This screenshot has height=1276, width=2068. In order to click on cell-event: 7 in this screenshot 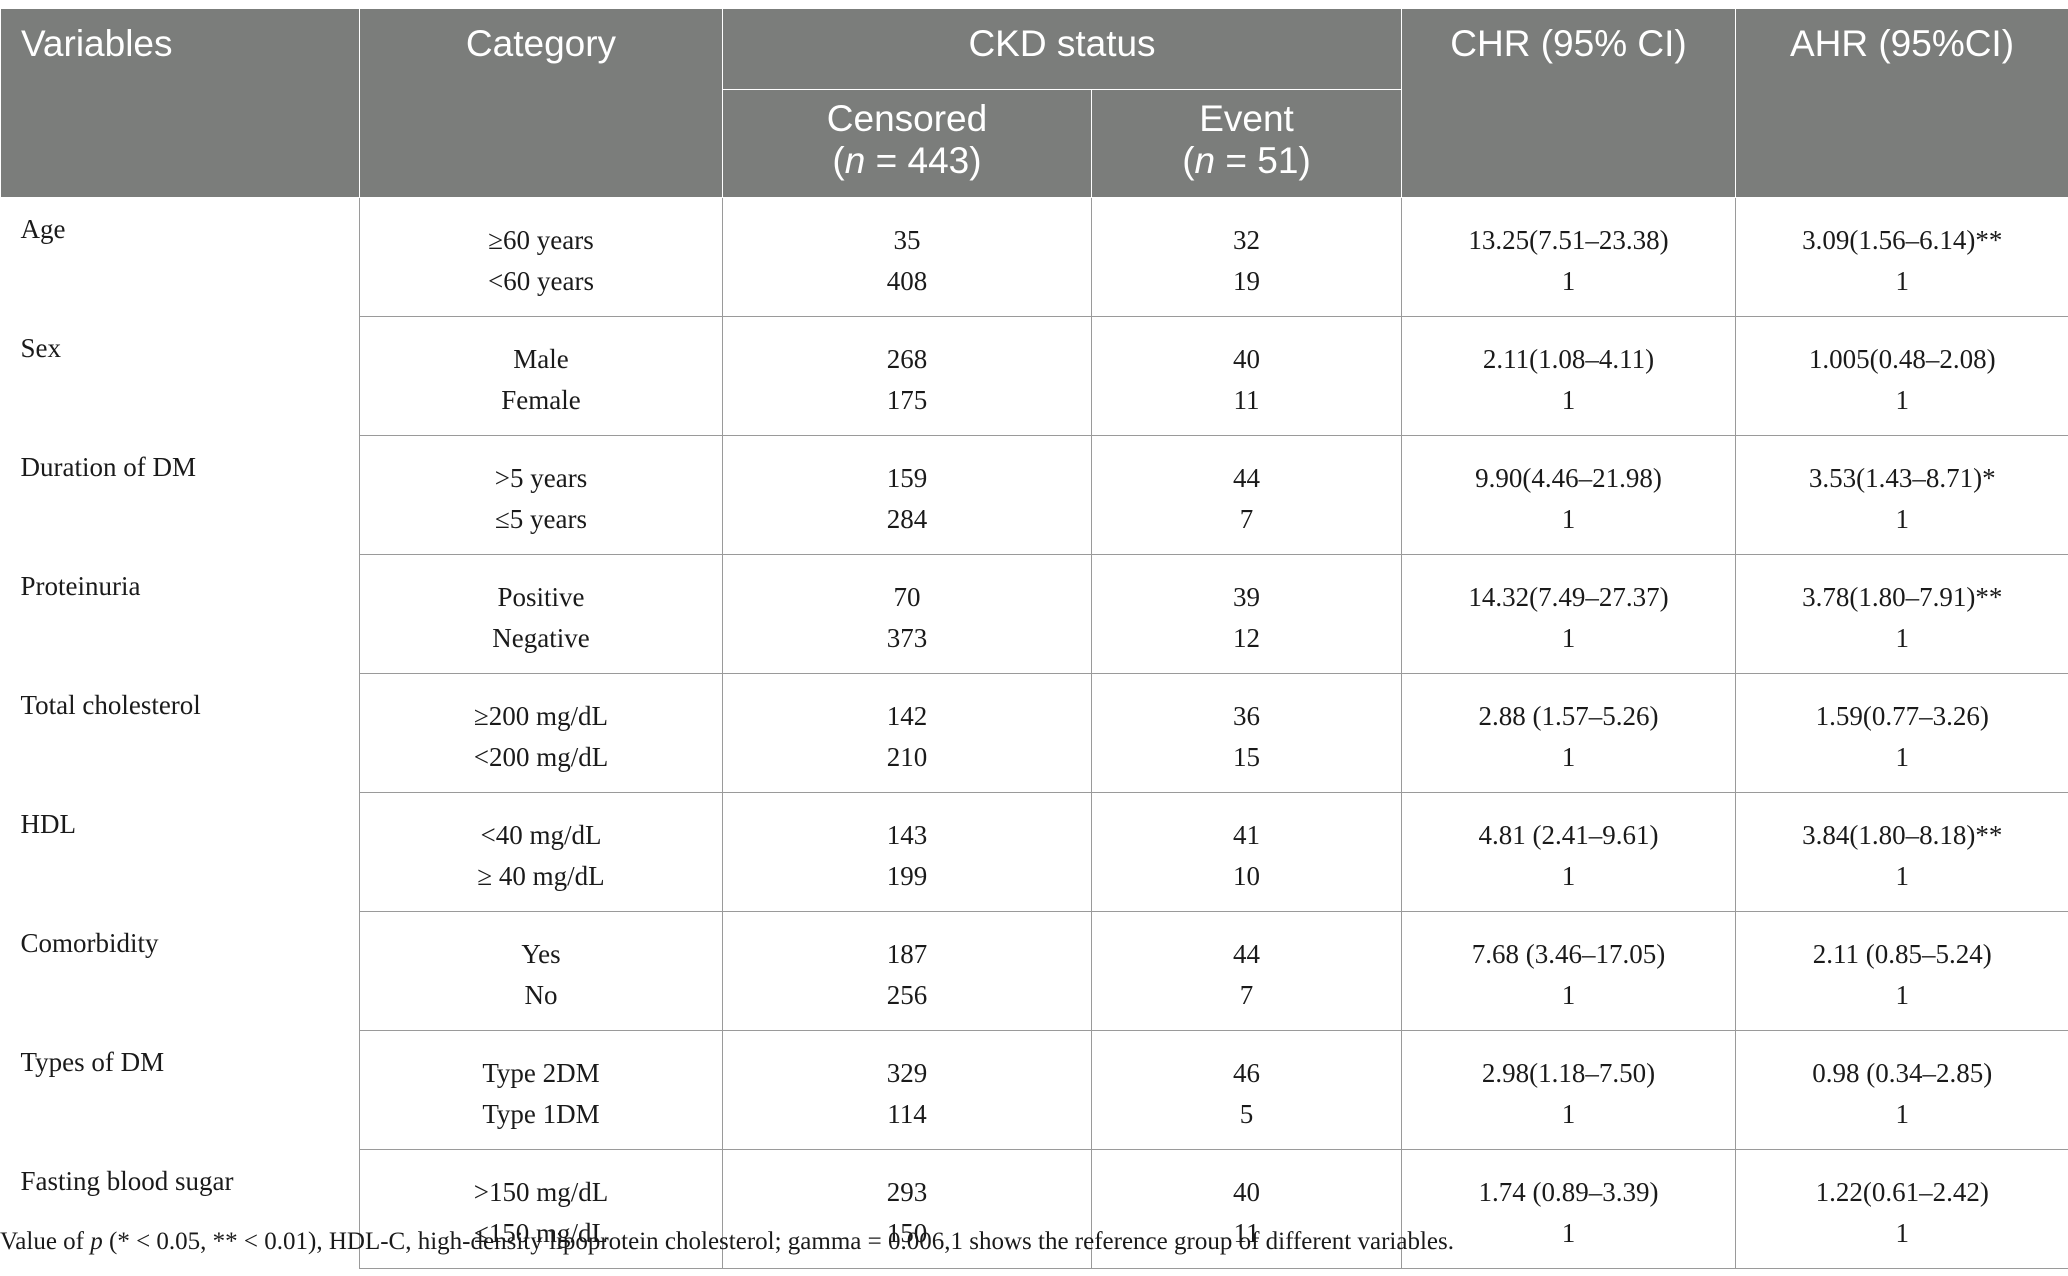, I will do `click(1246, 526)`.